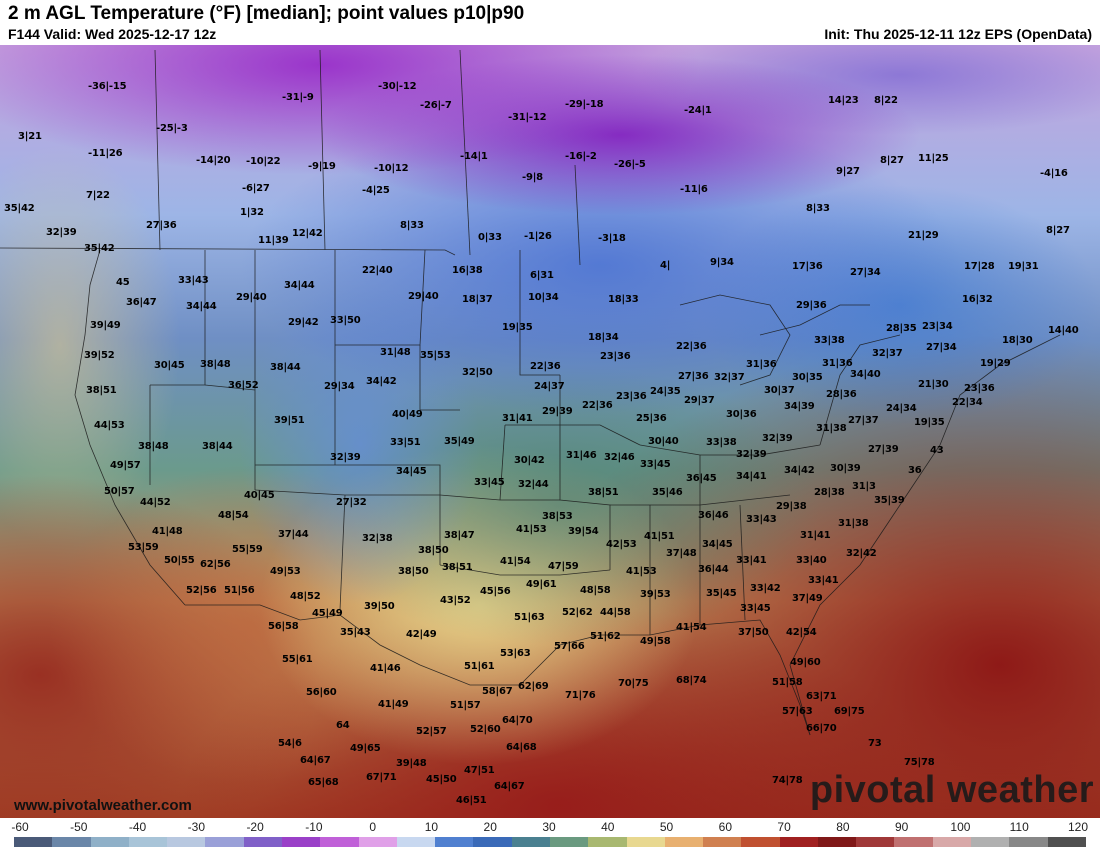  What do you see at coordinates (457, 567) in the screenshot?
I see `point-value: 38|51` at bounding box center [457, 567].